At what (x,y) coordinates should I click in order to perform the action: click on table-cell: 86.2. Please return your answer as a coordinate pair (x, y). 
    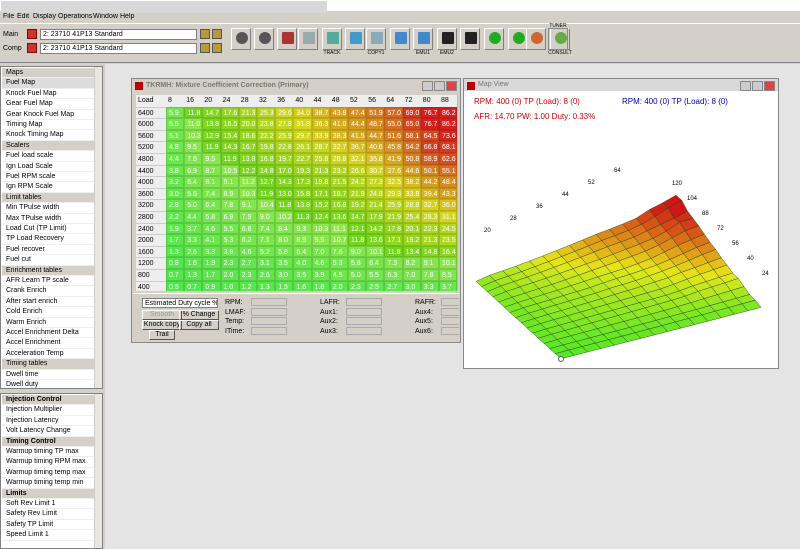
    Looking at the image, I should click on (448, 112).